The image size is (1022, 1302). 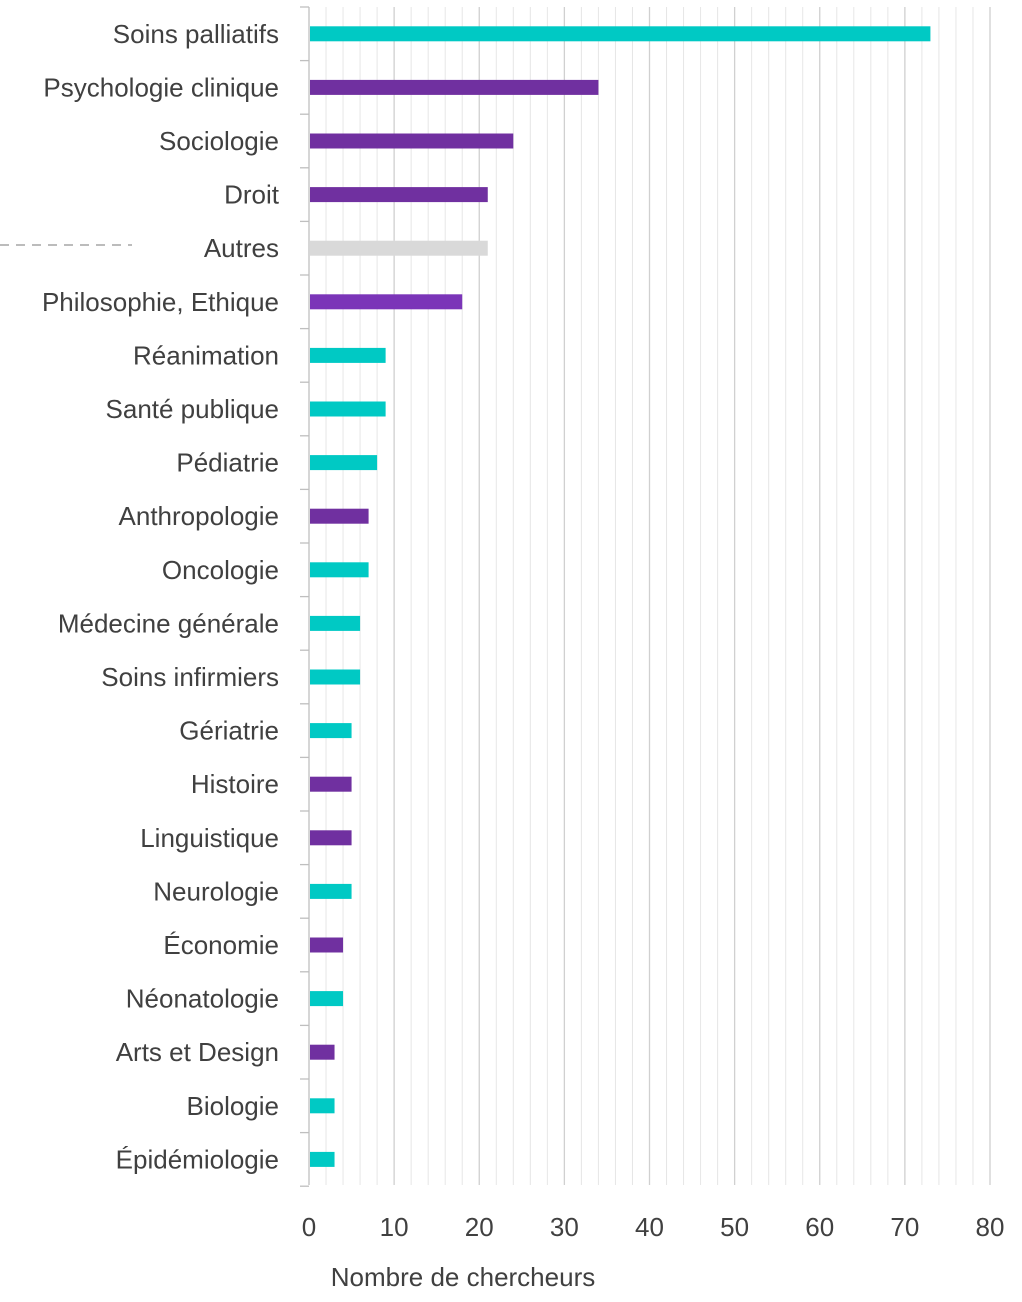 I want to click on category-label: Médecine générale, so click(x=168, y=623).